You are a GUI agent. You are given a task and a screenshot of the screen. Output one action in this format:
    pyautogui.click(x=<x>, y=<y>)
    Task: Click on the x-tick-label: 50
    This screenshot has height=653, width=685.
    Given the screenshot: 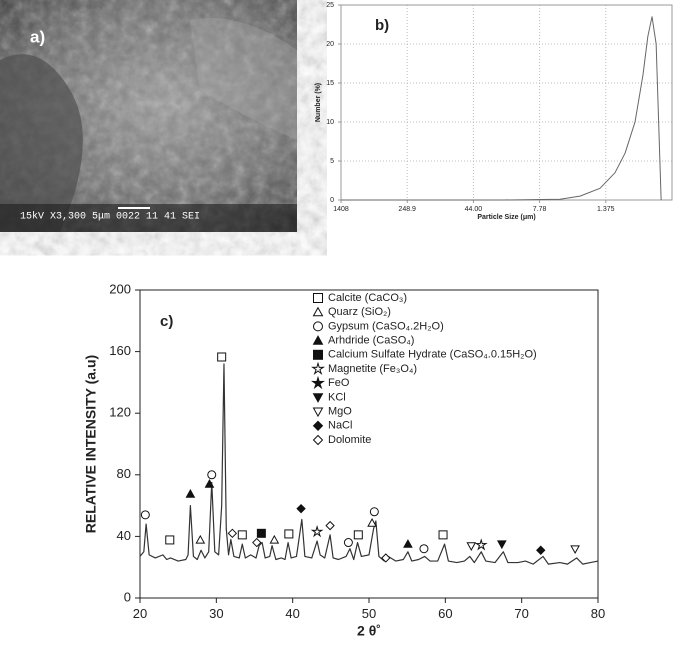 What is the action you would take?
    pyautogui.click(x=369, y=613)
    